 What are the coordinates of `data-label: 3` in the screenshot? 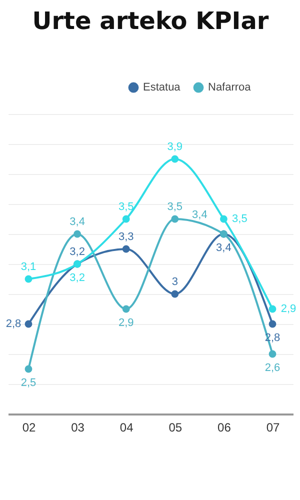 It's located at (175, 282).